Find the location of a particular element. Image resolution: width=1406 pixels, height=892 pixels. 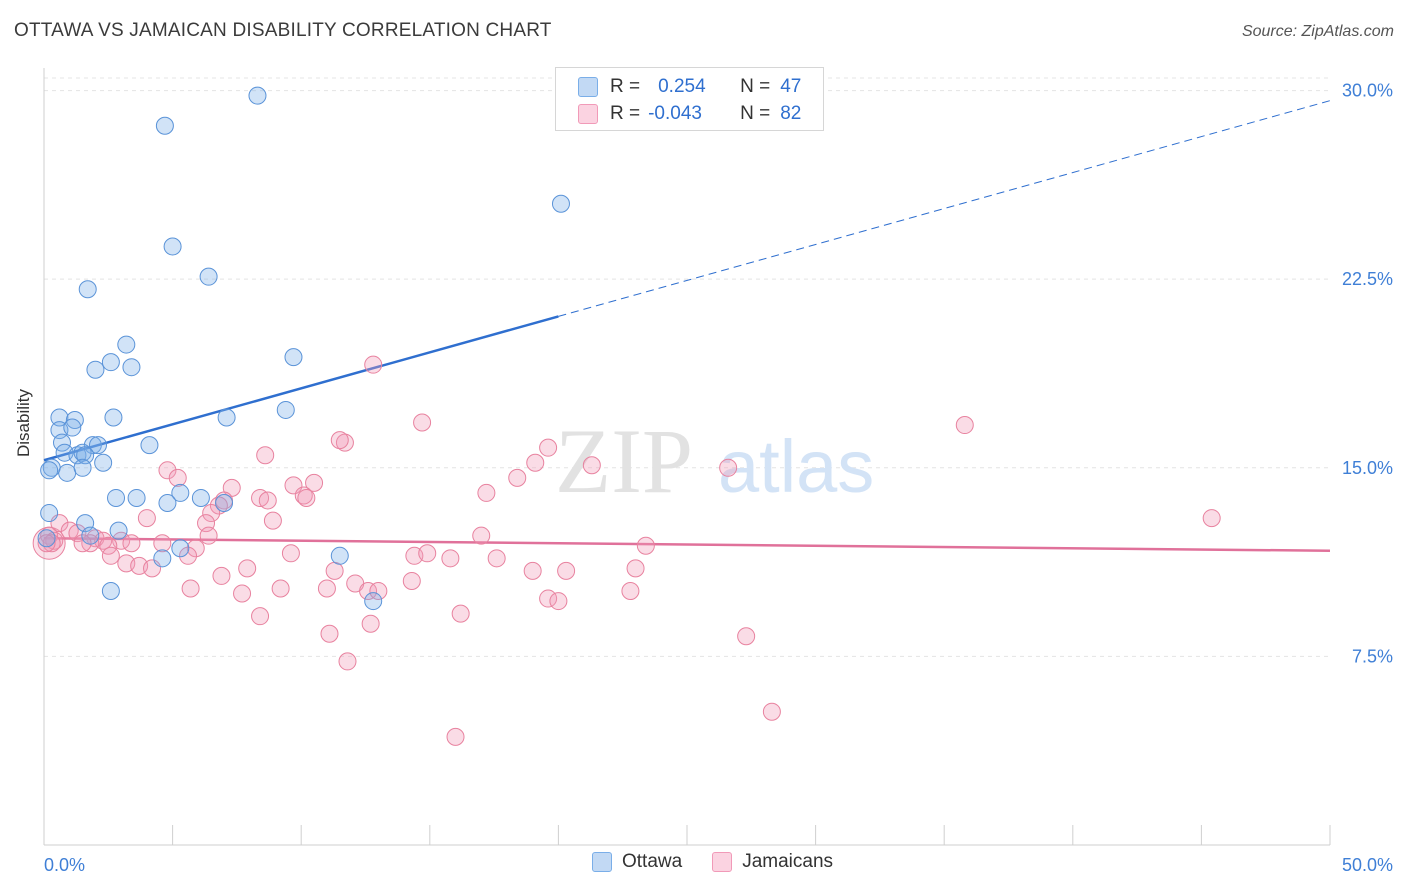

x-tick-label: 0.0% is located at coordinates (64, 865).